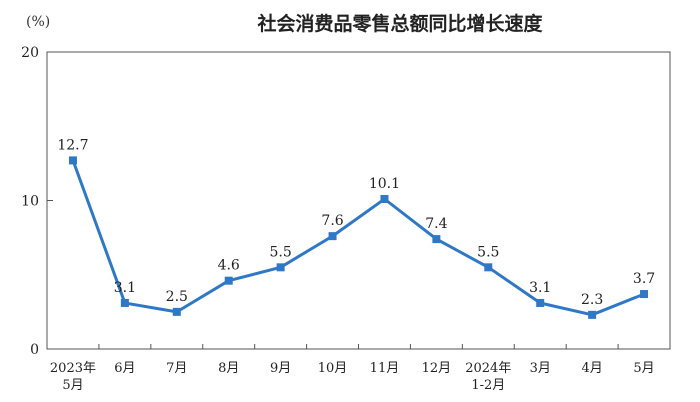 The width and height of the screenshot is (700, 402). Describe the element at coordinates (30, 53) in the screenshot. I see `y-tick-label: 20` at that location.